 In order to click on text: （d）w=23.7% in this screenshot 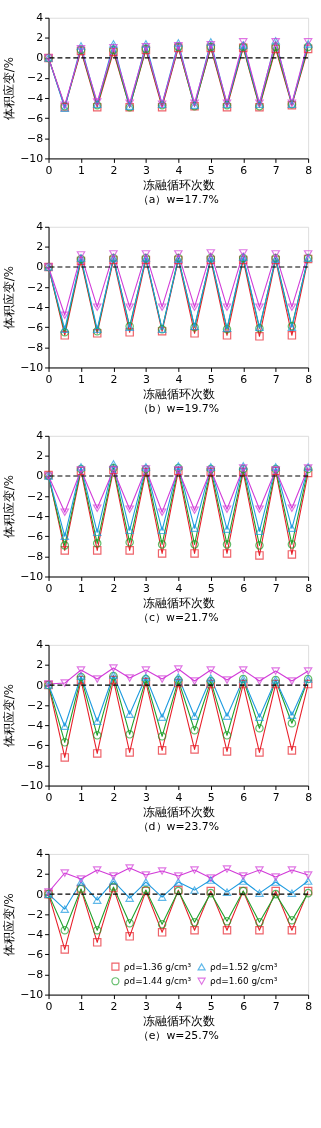, I will do `click(178, 827)`.